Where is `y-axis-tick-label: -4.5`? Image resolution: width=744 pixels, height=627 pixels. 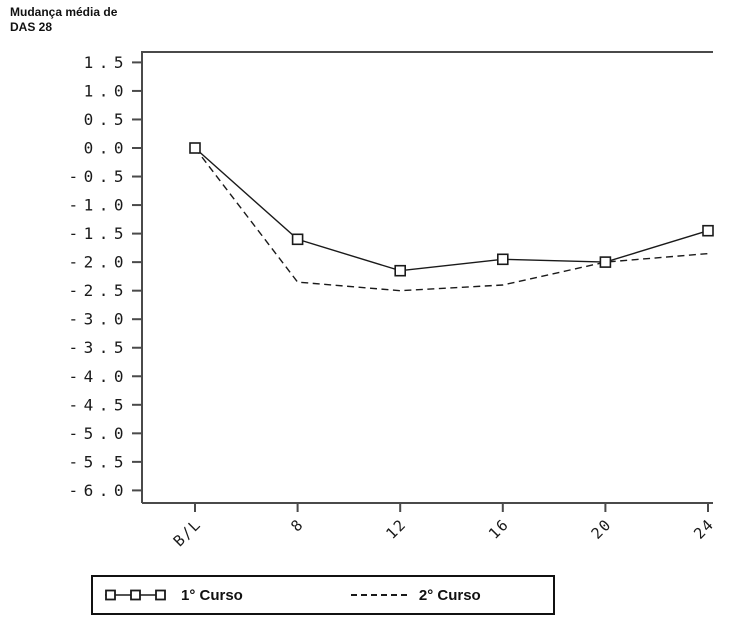
y-axis-tick-label: -4.5 is located at coordinates (98, 404).